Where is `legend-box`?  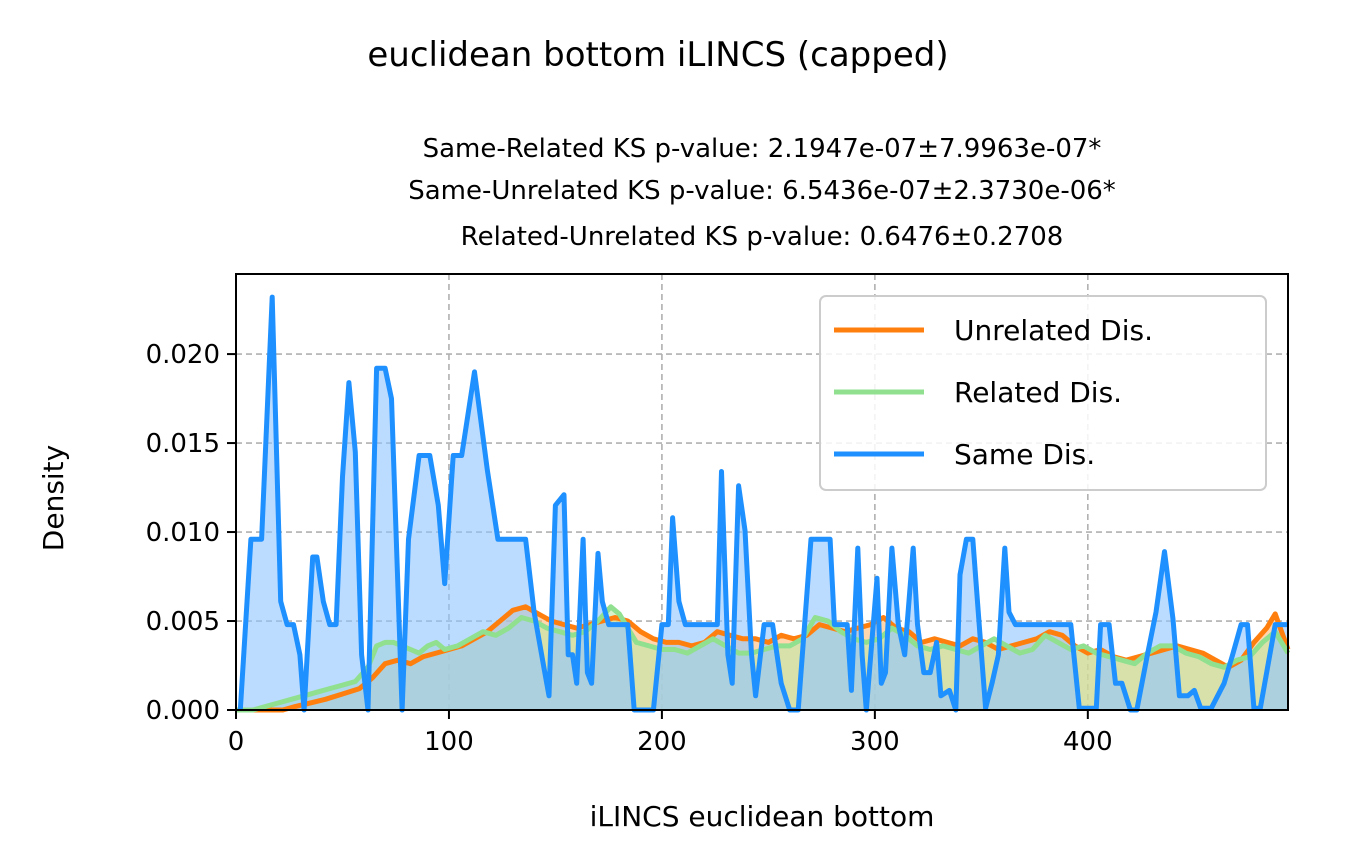
legend-box is located at coordinates (1043, 393).